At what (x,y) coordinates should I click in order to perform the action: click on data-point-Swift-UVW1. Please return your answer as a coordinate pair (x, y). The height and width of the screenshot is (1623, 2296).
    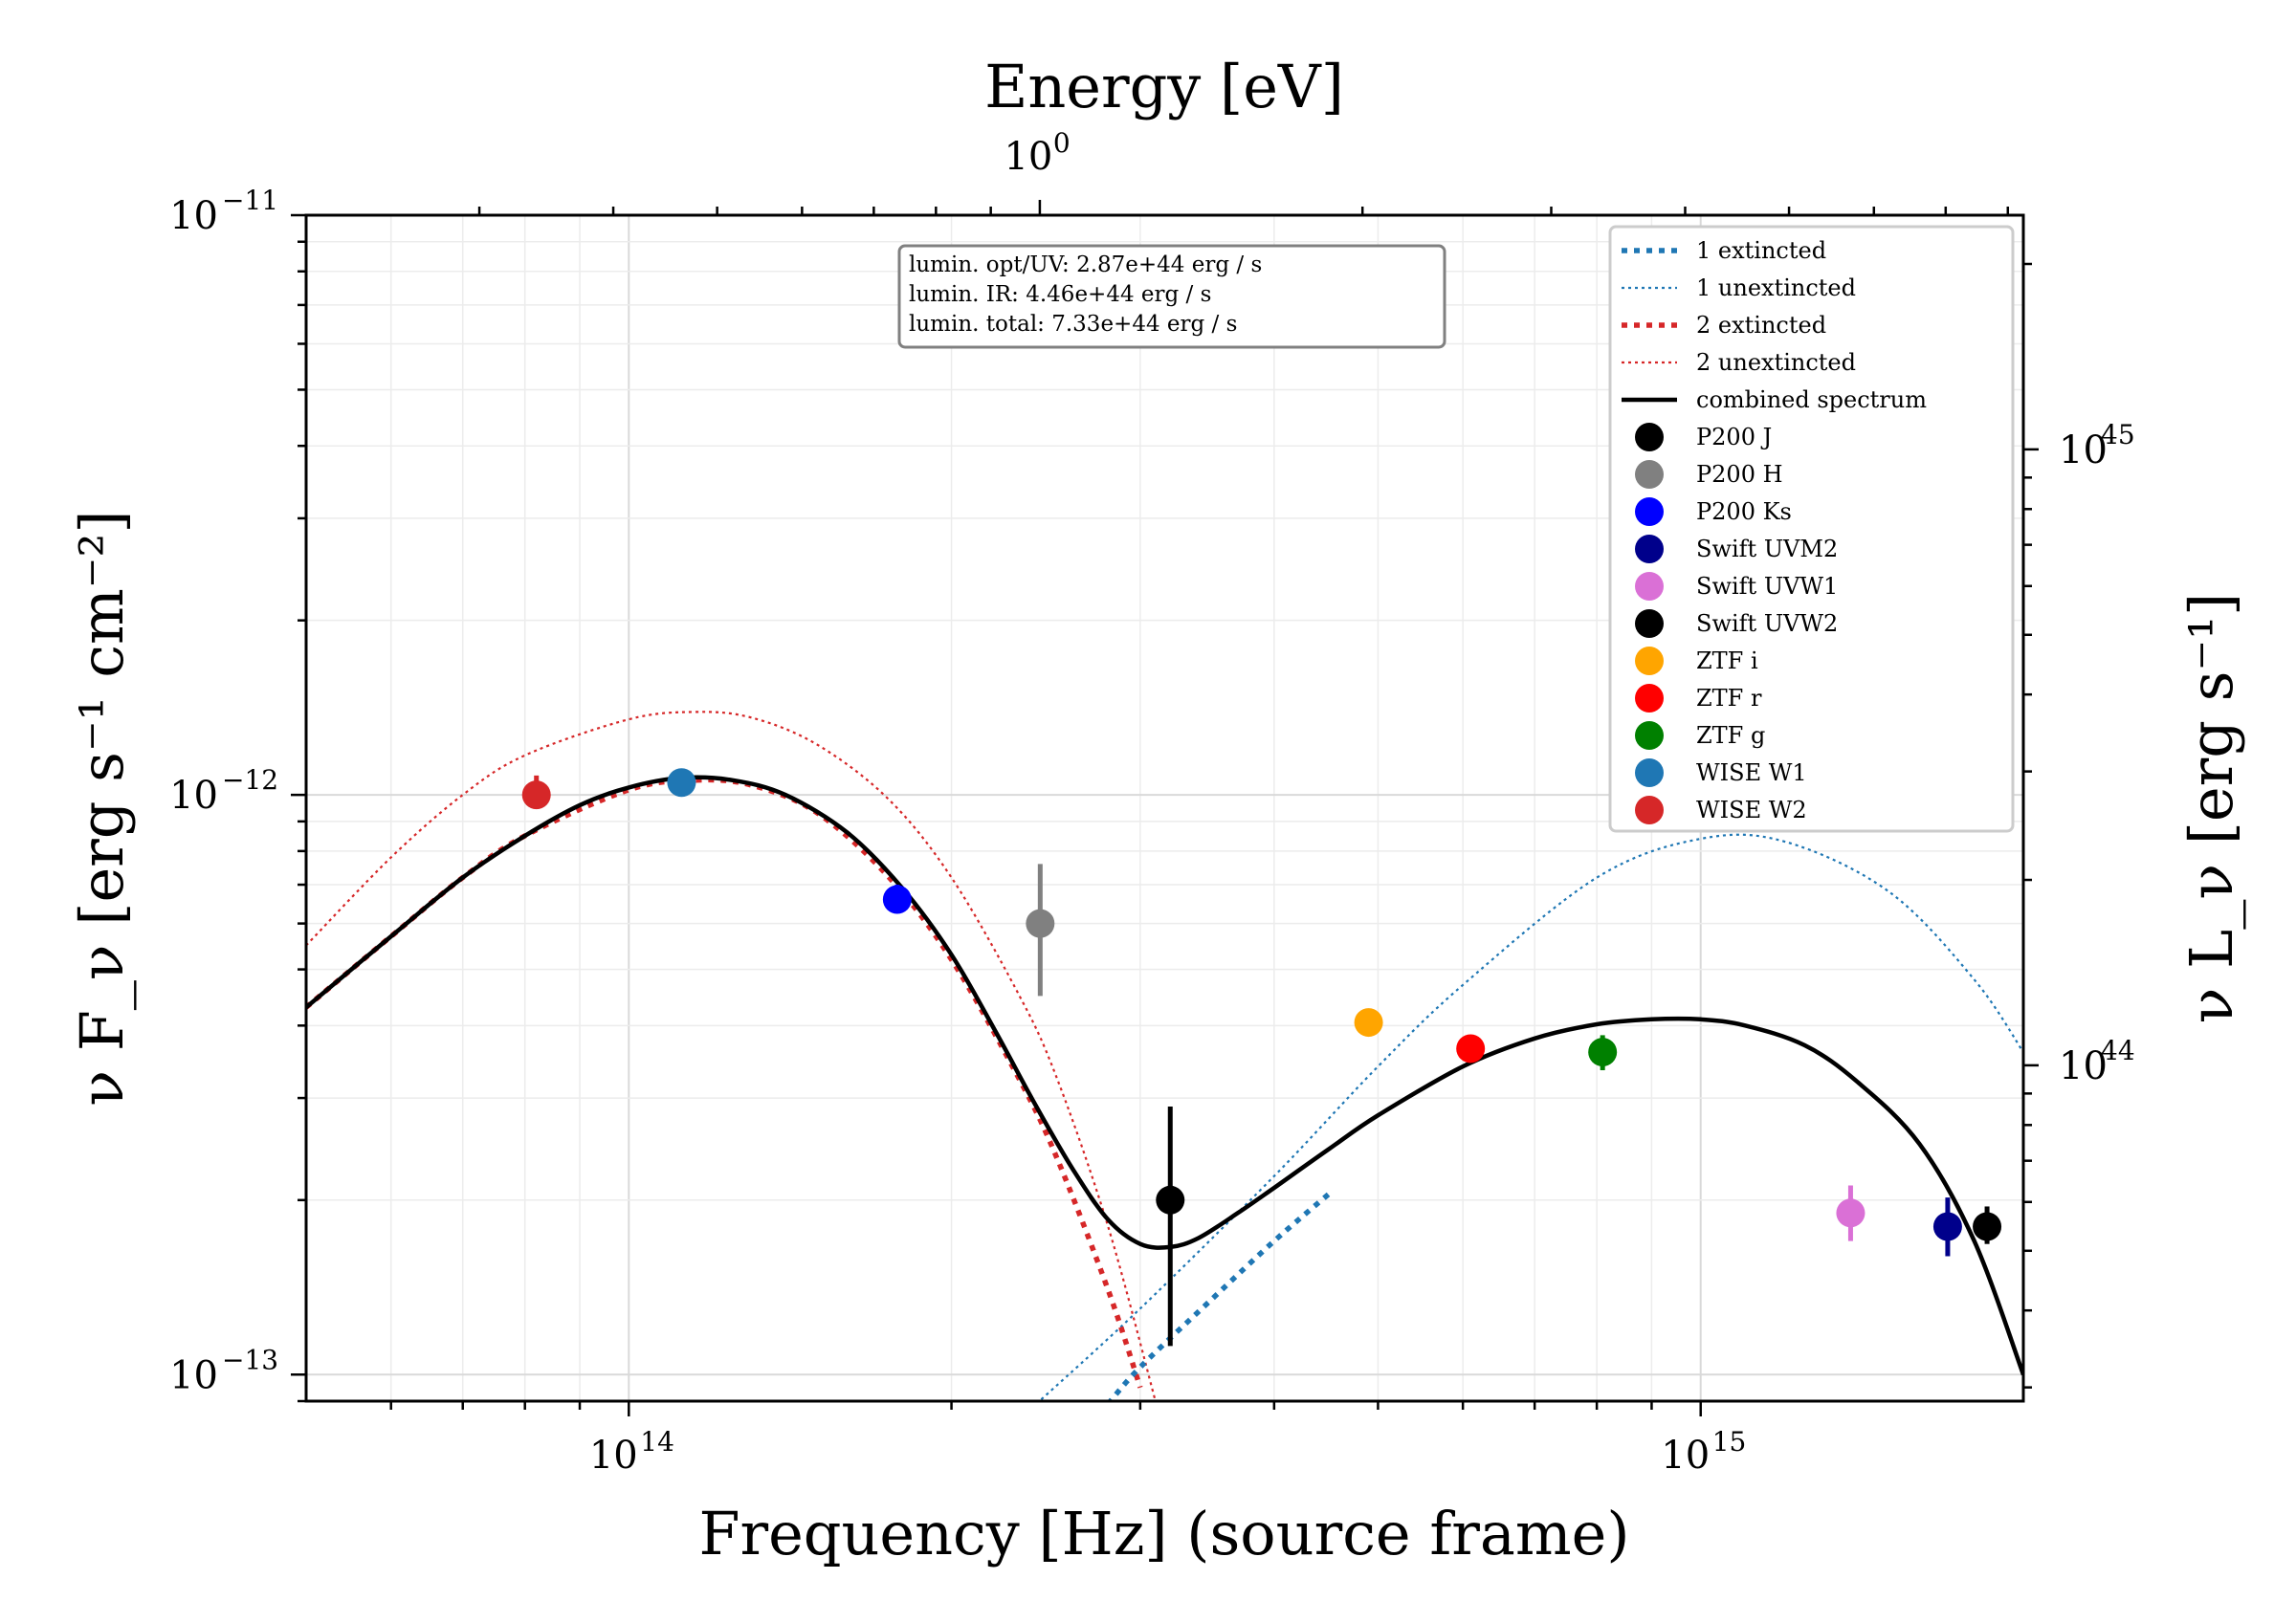
    Looking at the image, I should click on (1851, 1213).